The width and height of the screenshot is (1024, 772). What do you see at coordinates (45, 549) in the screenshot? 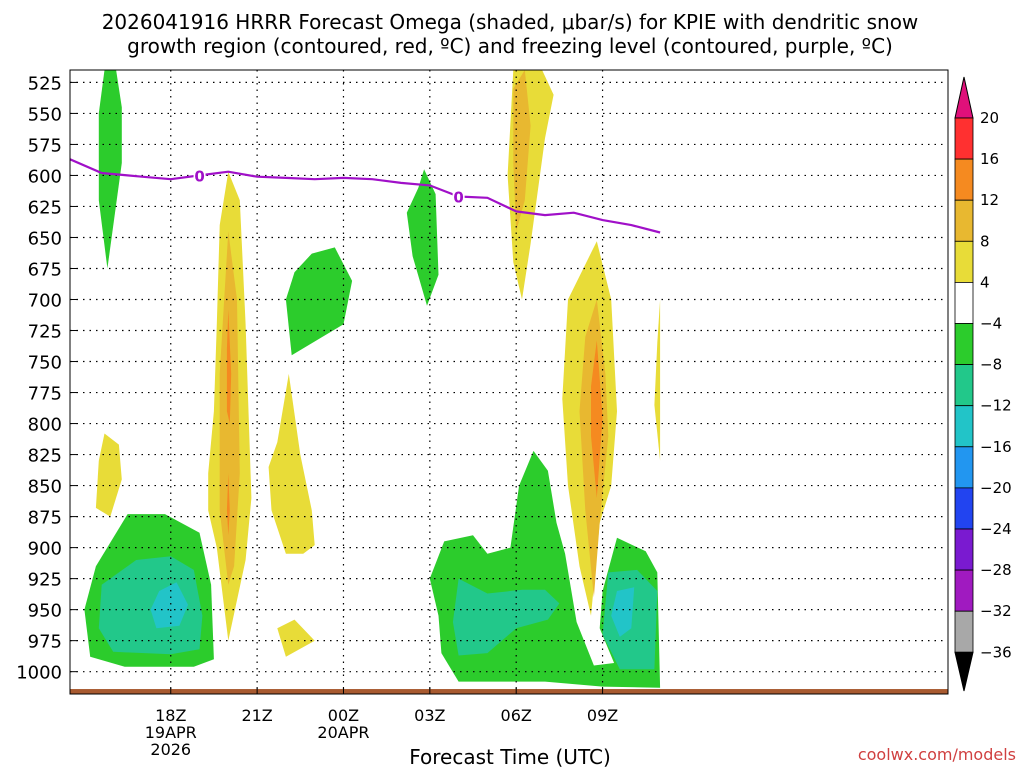
I see `y-tick-label-15: 900` at bounding box center [45, 549].